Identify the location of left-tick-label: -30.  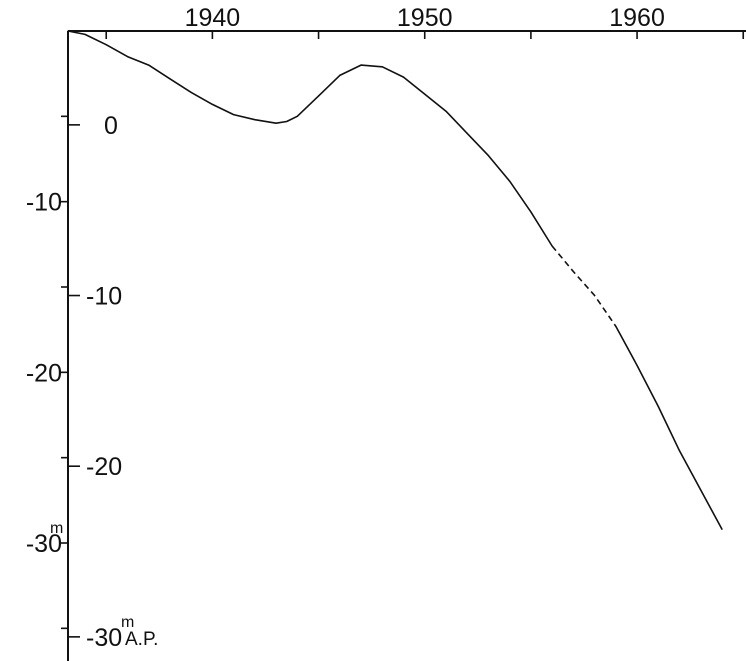
(44, 544).